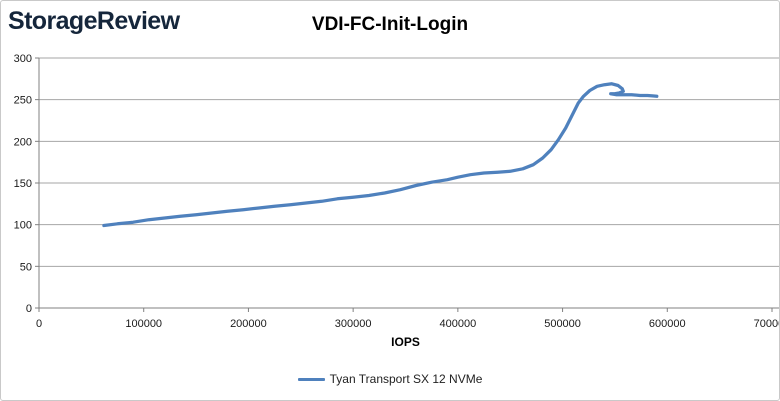 The height and width of the screenshot is (401, 780). I want to click on x-axis-title: IOPS, so click(405, 342).